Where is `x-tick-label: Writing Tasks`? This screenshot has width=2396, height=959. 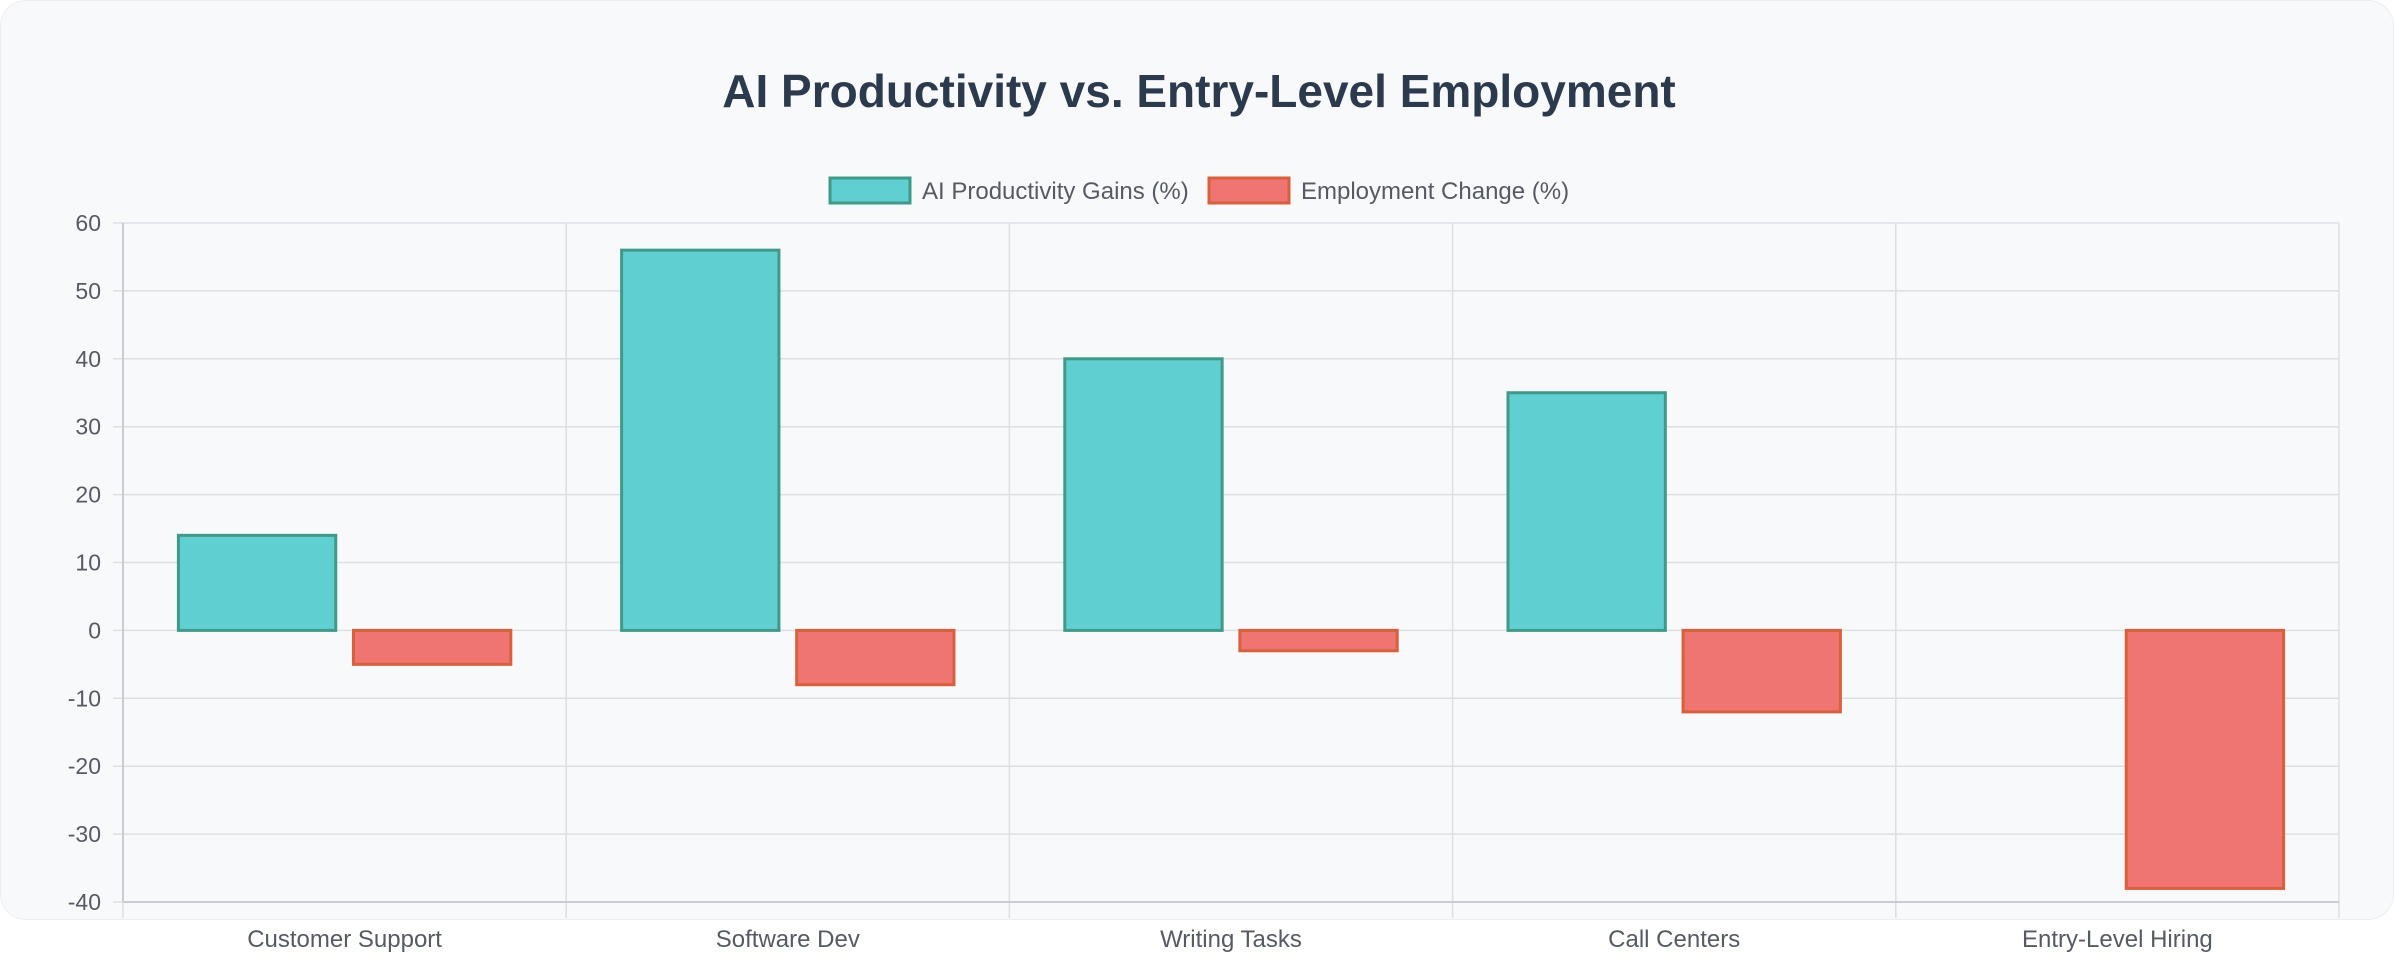 x-tick-label: Writing Tasks is located at coordinates (1231, 939).